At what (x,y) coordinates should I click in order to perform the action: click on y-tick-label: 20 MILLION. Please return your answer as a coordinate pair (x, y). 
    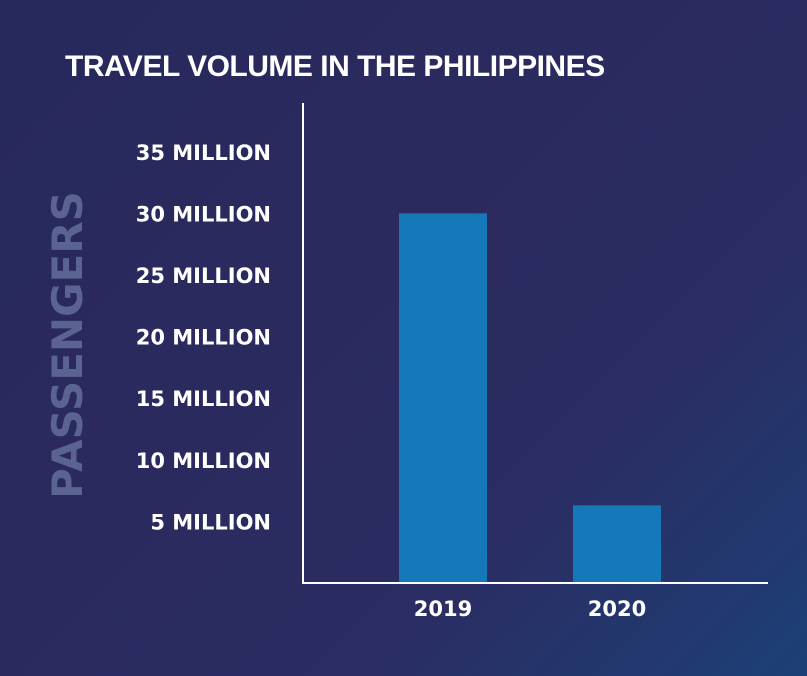
    Looking at the image, I should click on (203, 338).